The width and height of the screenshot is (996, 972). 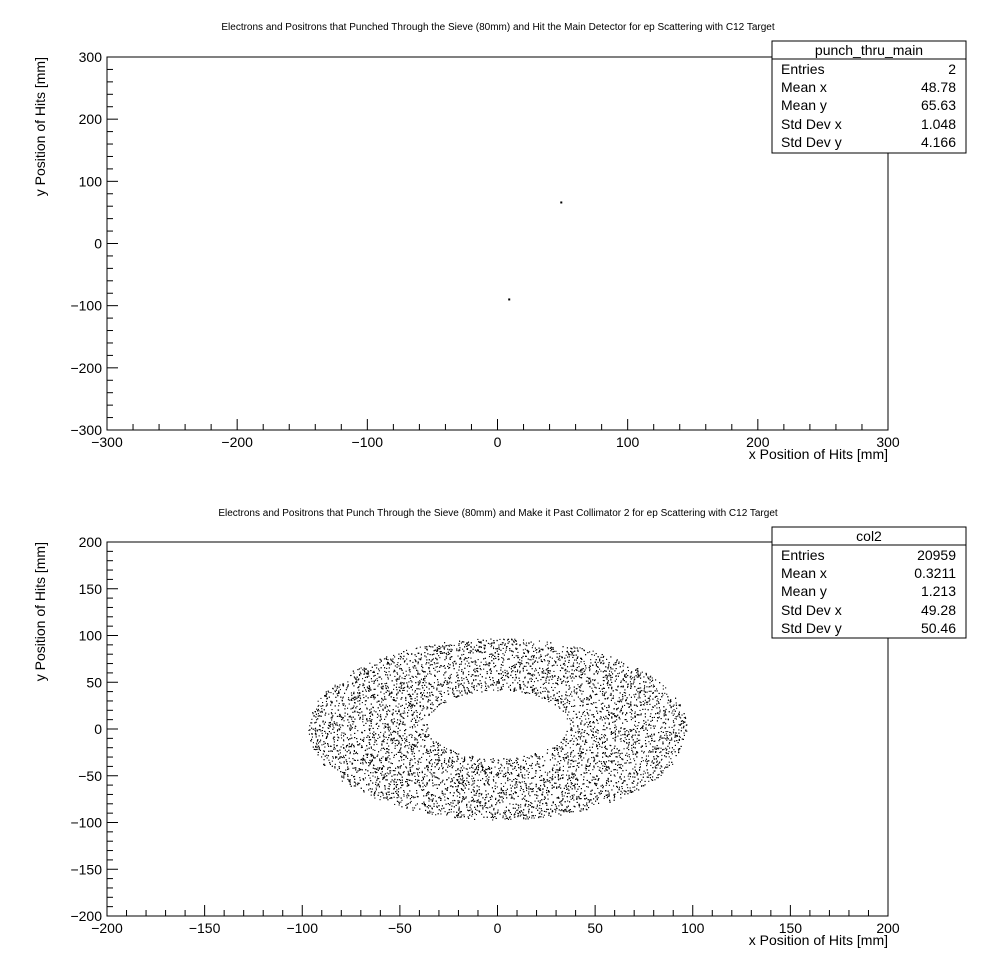 What do you see at coordinates (86, 823) in the screenshot?
I see `y-tick-label: −100` at bounding box center [86, 823].